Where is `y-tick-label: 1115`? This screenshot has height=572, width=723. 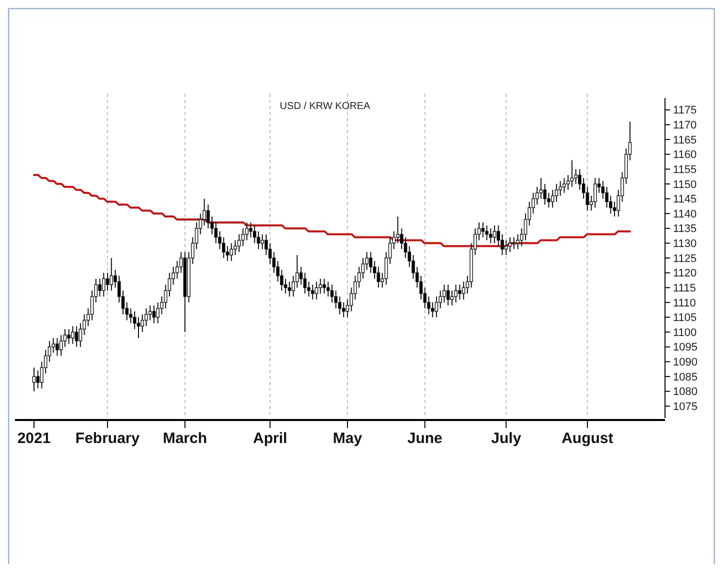 y-tick-label: 1115 is located at coordinates (684, 288).